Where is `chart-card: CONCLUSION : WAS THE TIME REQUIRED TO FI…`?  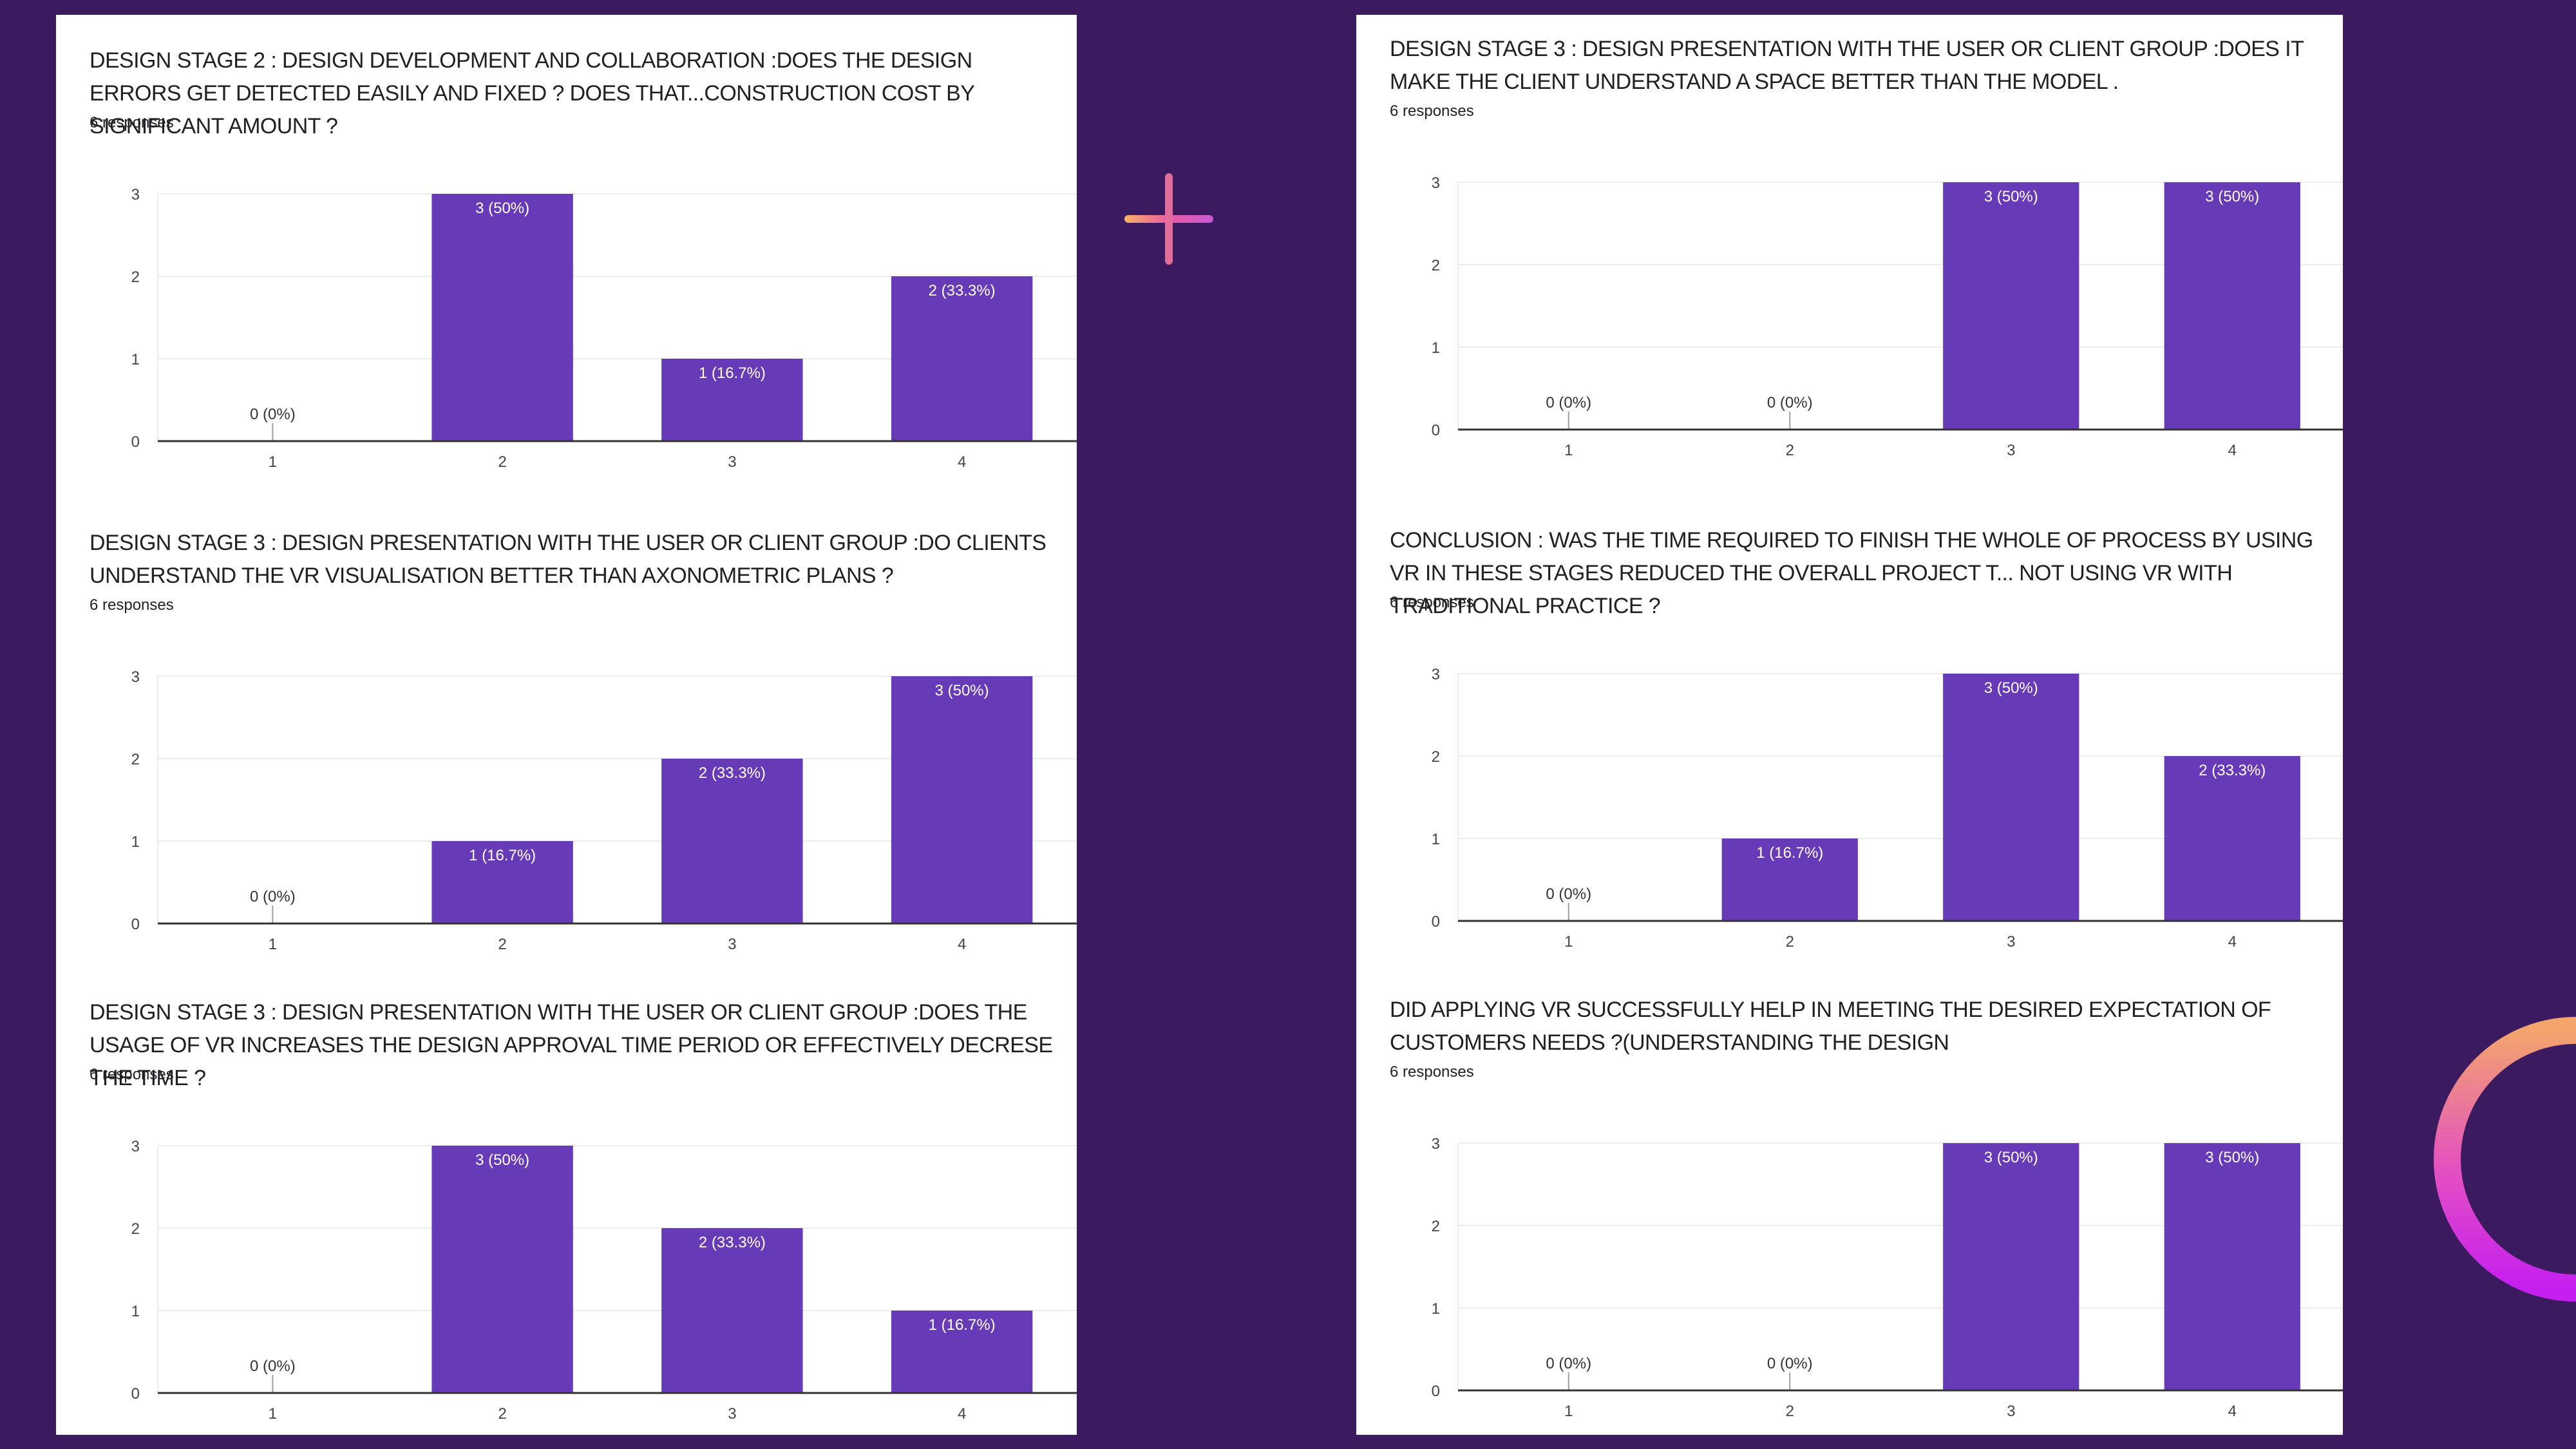
chart-card: CONCLUSION : WAS THE TIME REQUIRED TO FI… is located at coordinates (1849, 747).